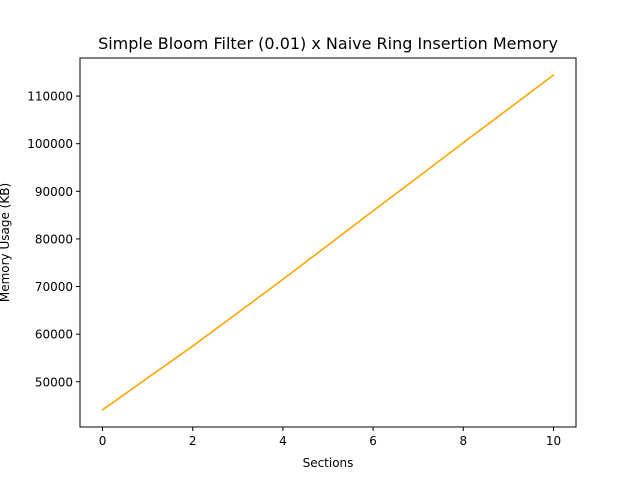  I want to click on x-tick-label: 4, so click(283, 441).